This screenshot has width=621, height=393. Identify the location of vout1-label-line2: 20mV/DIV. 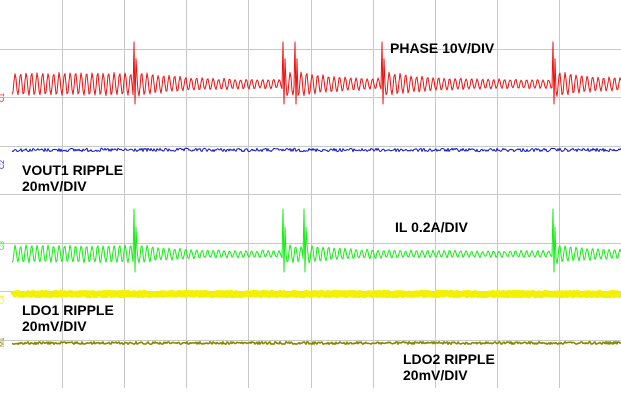
(54, 186).